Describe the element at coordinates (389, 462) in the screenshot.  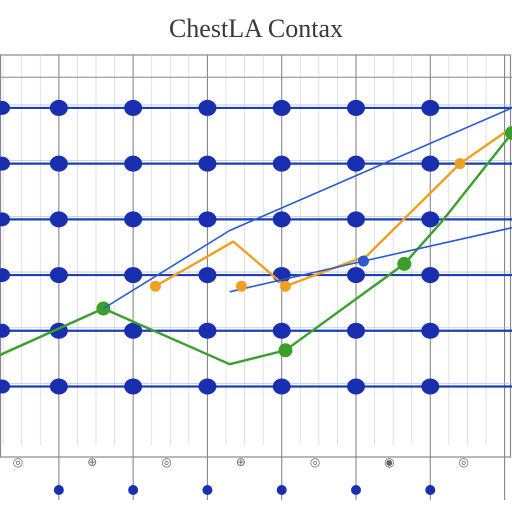
I see `x-tick-label: ◉` at that location.